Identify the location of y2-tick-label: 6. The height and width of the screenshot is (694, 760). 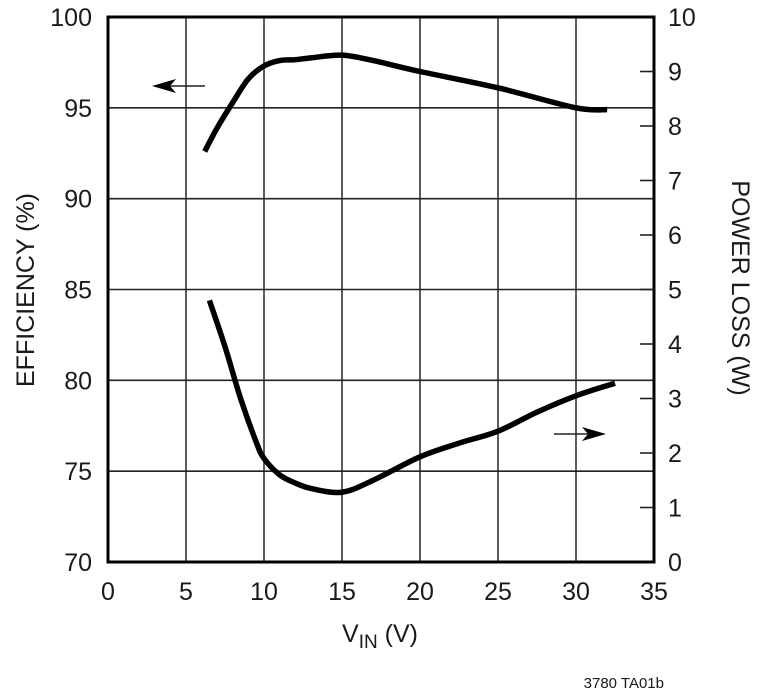
(675, 236).